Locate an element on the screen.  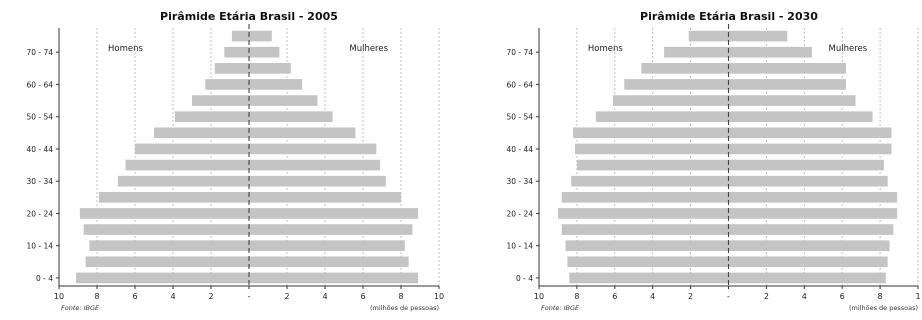
x-tick-label: 1 is located at coordinates (917, 296).